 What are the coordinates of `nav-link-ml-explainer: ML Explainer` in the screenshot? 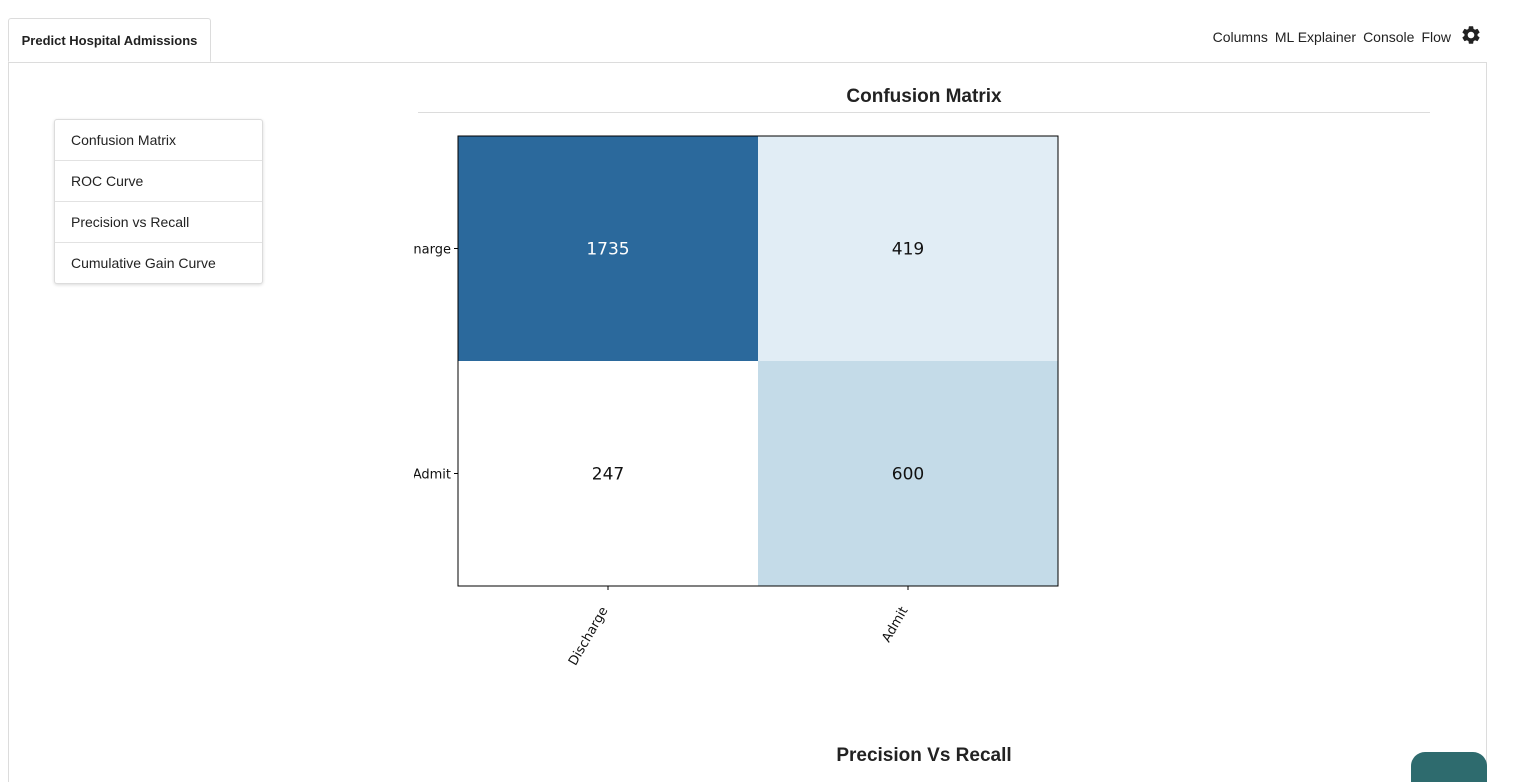 It's located at (1315, 37).